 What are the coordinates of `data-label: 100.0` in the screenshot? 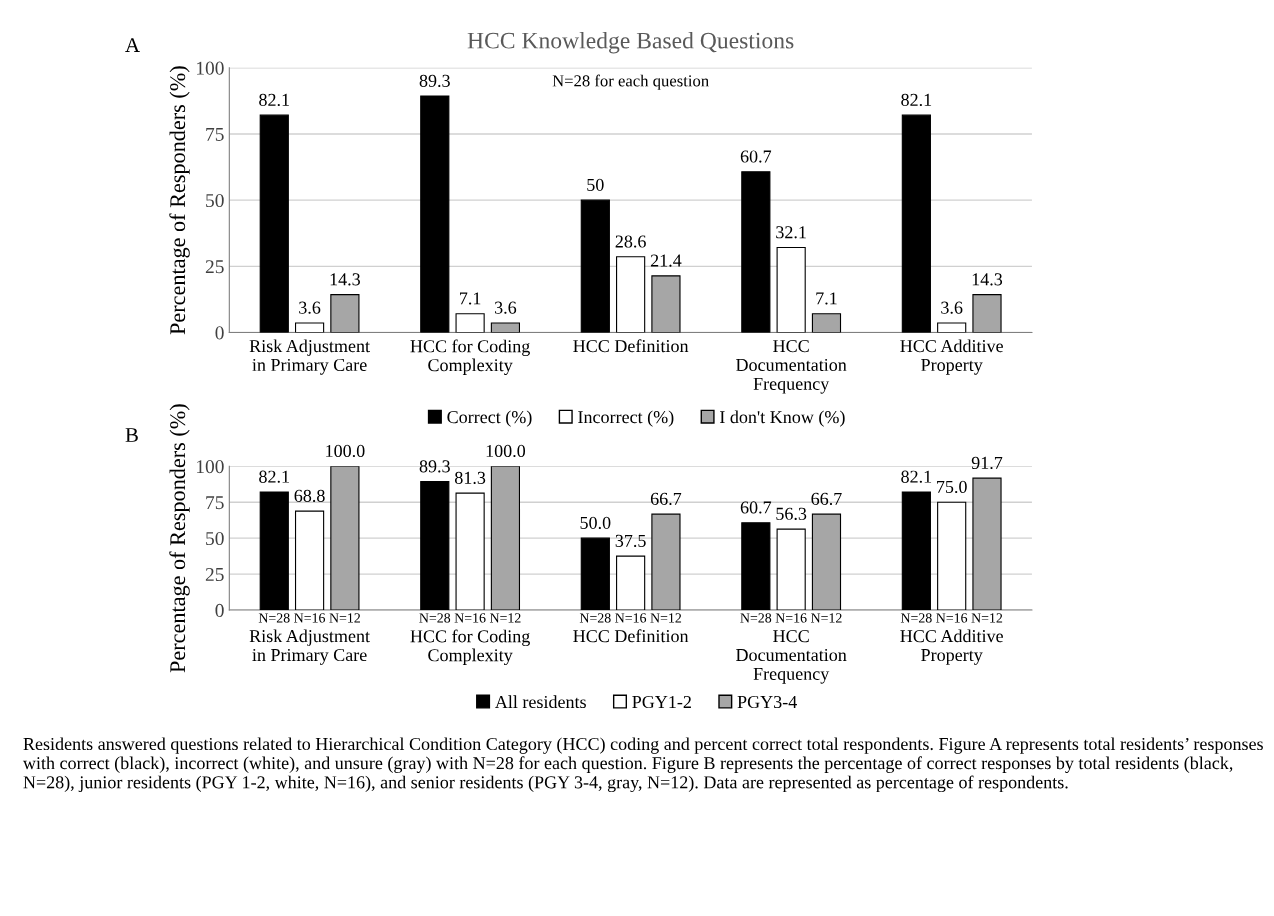 It's located at (345, 451).